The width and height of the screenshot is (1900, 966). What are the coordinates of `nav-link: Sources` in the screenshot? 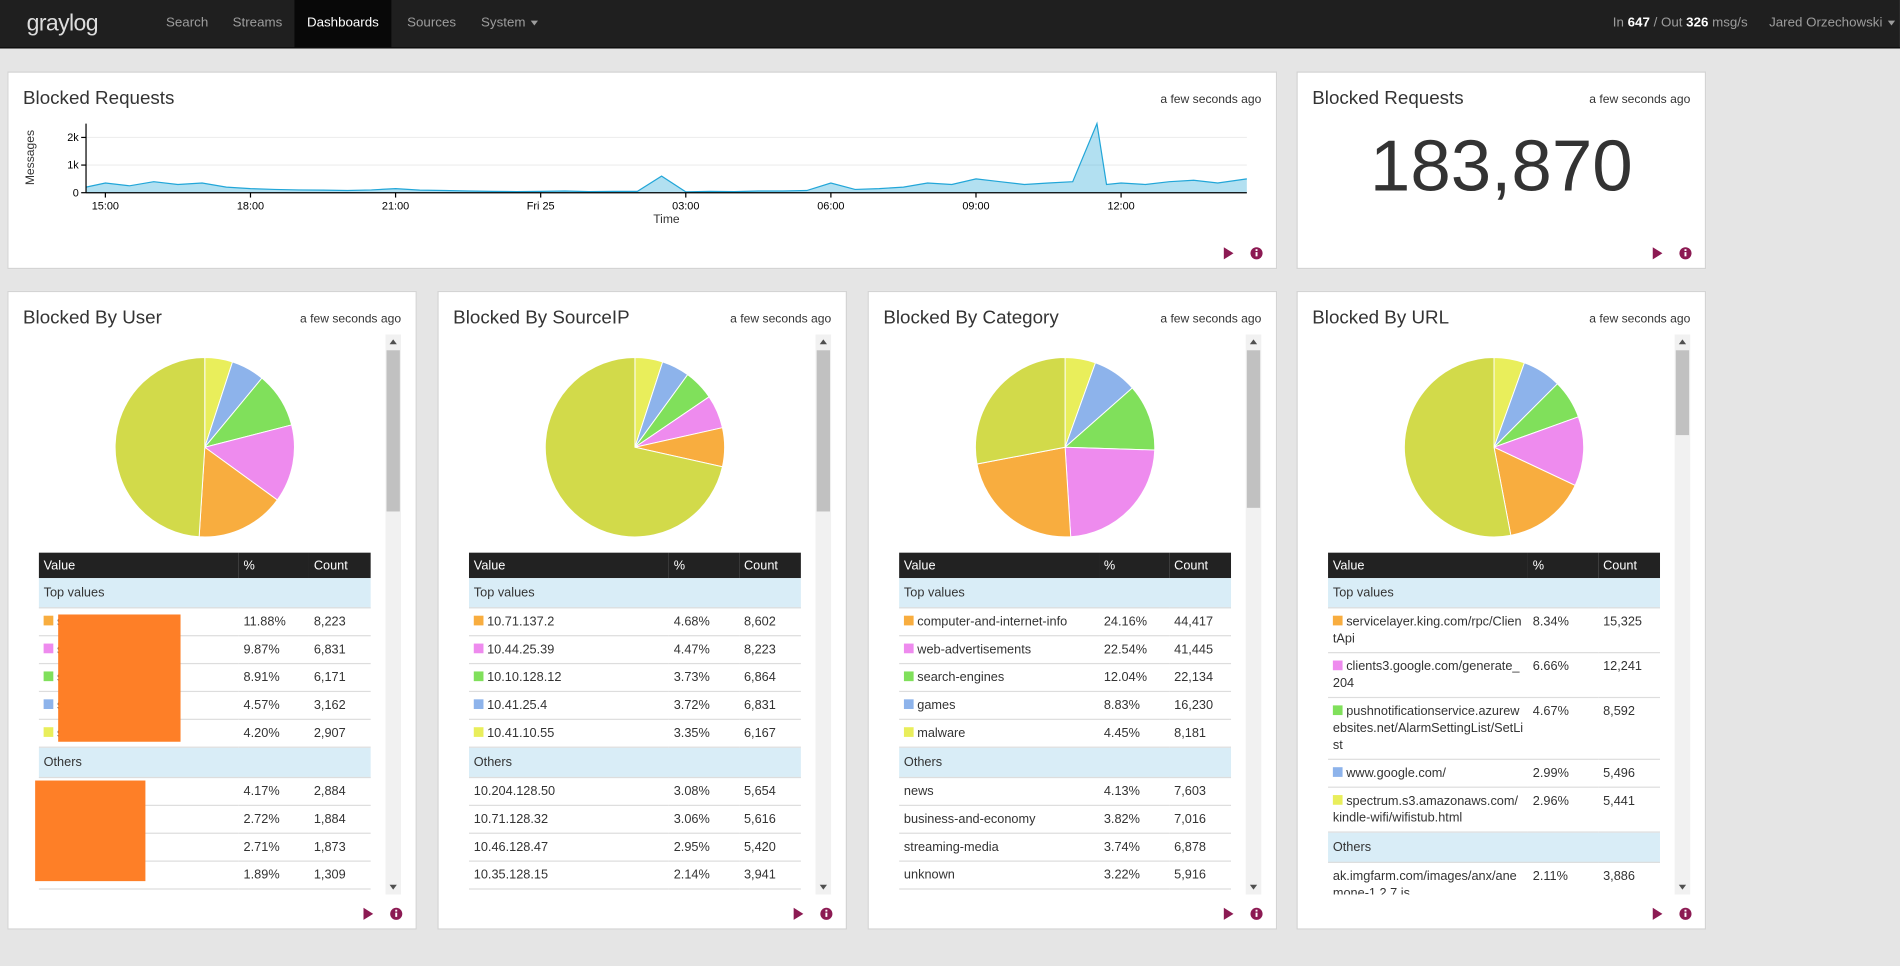 It's located at (432, 23).